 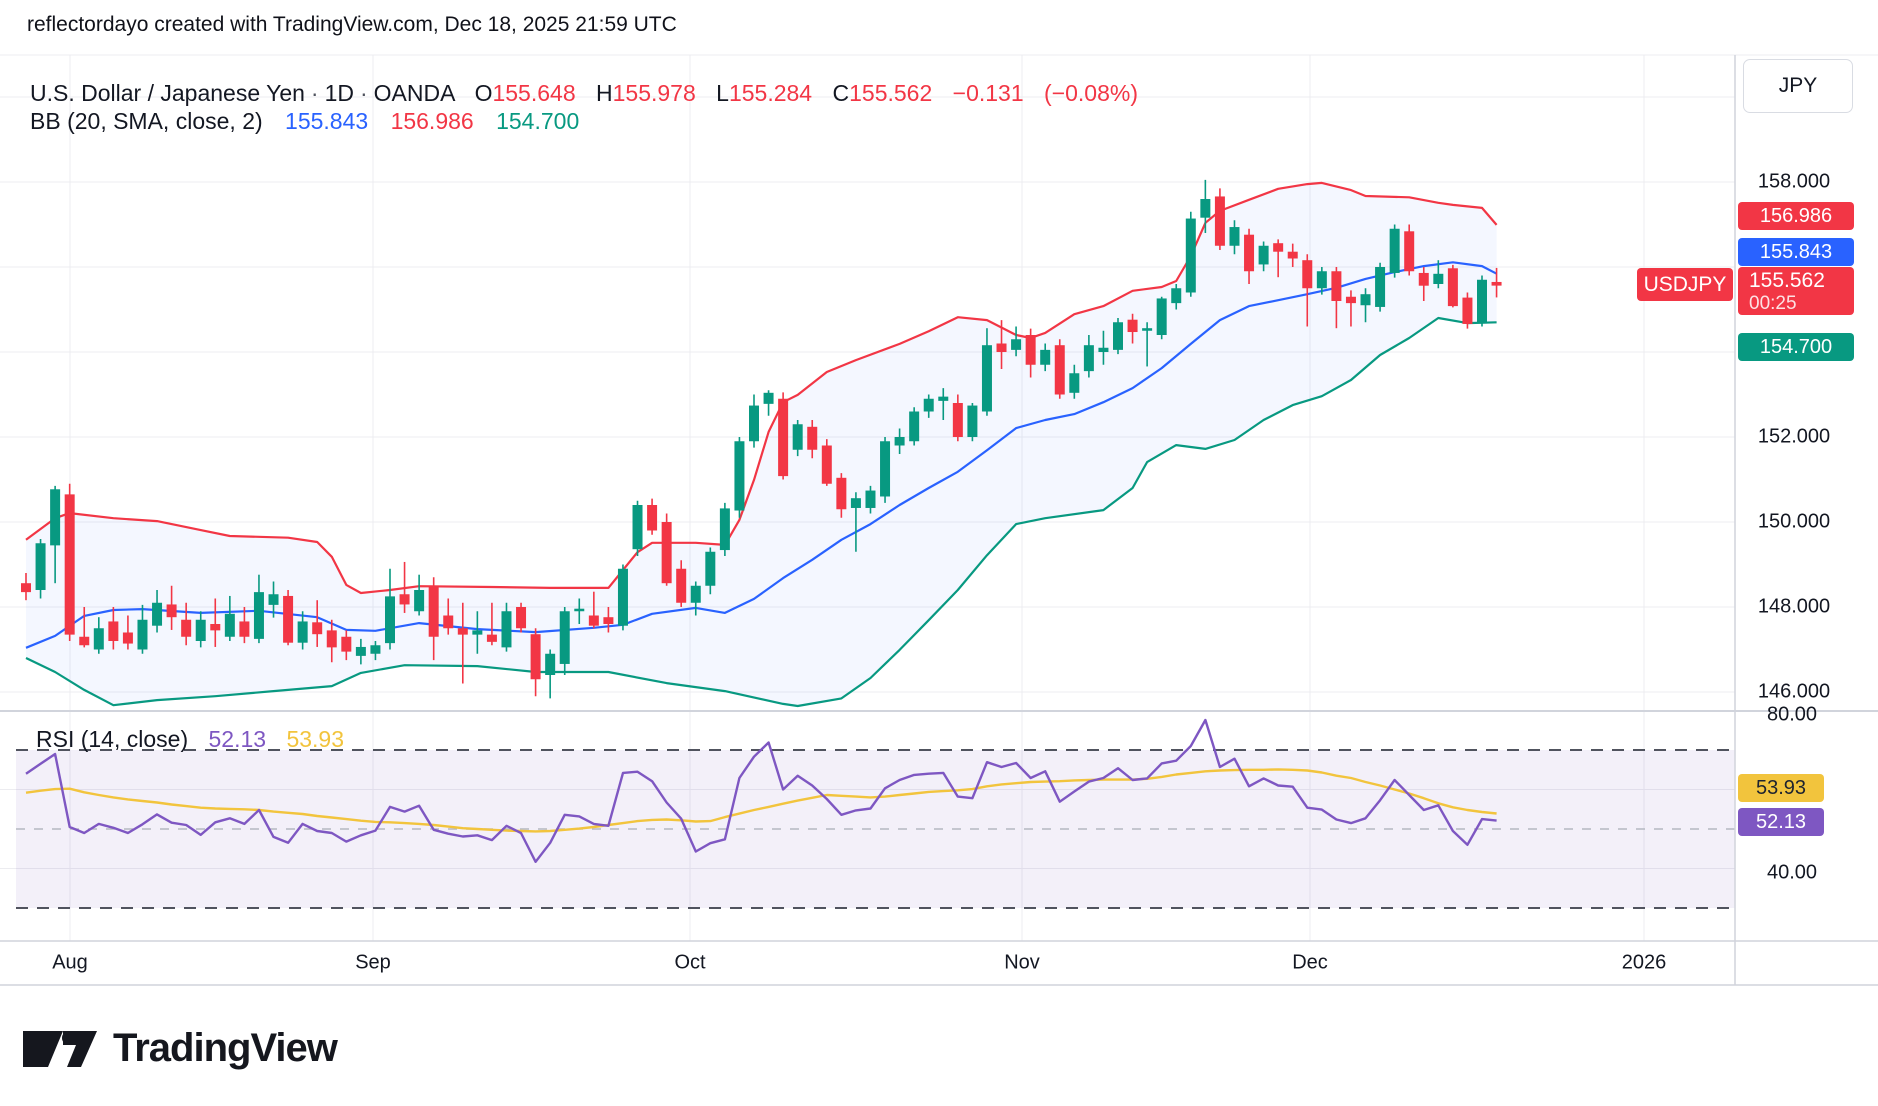 I want to click on rsi-indicator-title: RSI (14, close), so click(x=112, y=739).